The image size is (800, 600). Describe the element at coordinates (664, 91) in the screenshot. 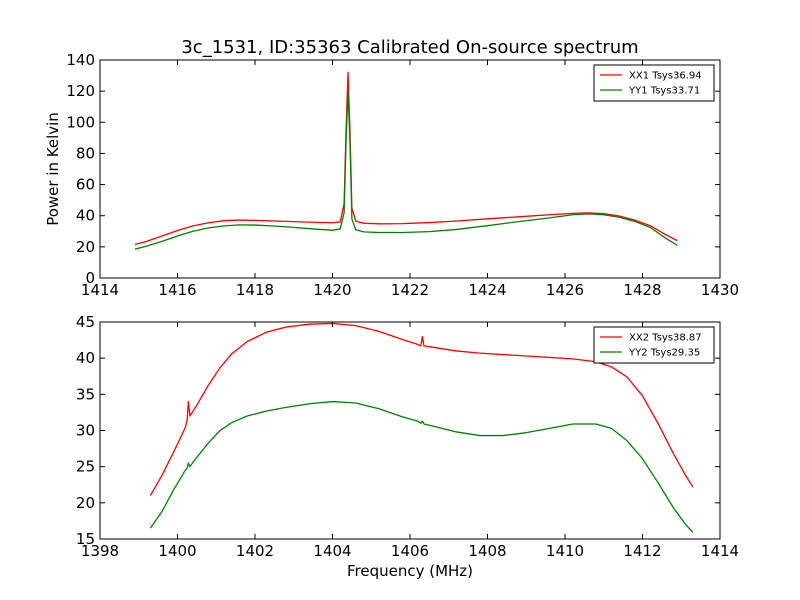

I see `legend-label: YY1 Tsys33.71` at that location.